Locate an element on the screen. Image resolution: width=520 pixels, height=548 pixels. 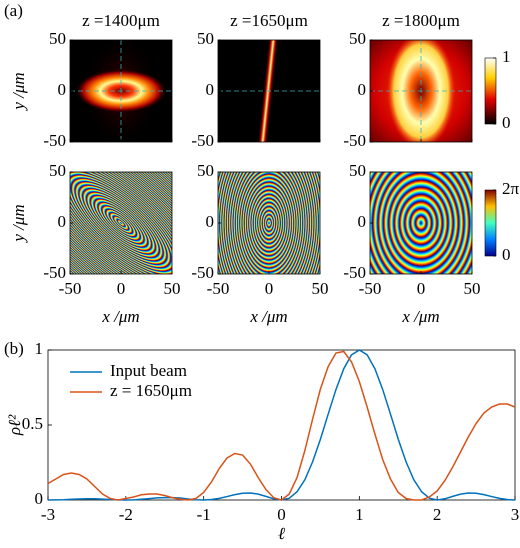
x-tick-label: 3 is located at coordinates (515, 514).